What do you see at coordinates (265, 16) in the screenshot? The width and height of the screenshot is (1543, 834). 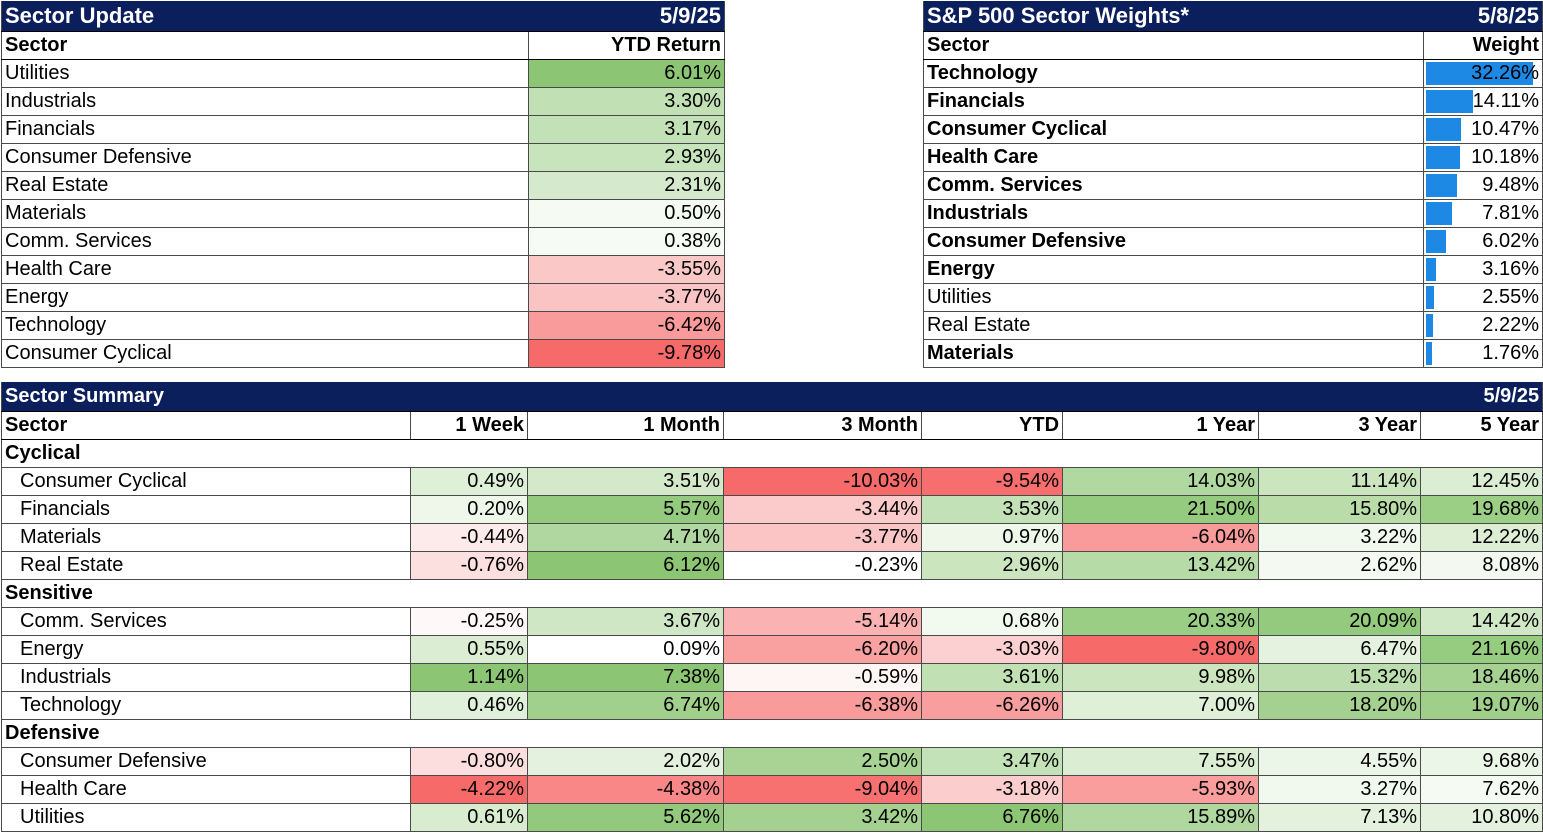 I see `sector-update-title: Sector Update` at bounding box center [265, 16].